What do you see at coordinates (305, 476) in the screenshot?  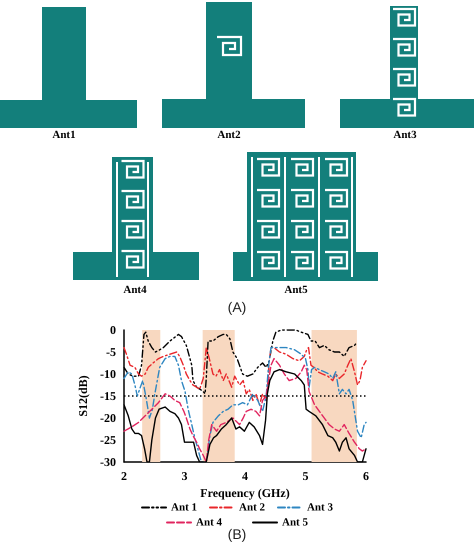 I see `x-tick-label: 5` at bounding box center [305, 476].